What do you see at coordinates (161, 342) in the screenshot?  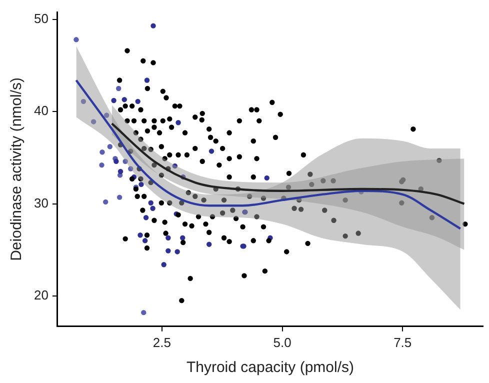 I see `x-tick-label: 2.5` at bounding box center [161, 342].